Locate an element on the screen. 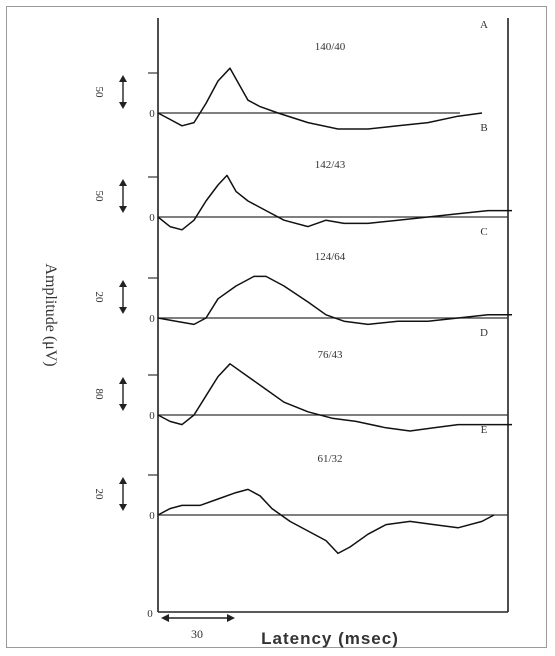  trace-panel-a: 0 50 140/40 A is located at coordinates (290, 74).